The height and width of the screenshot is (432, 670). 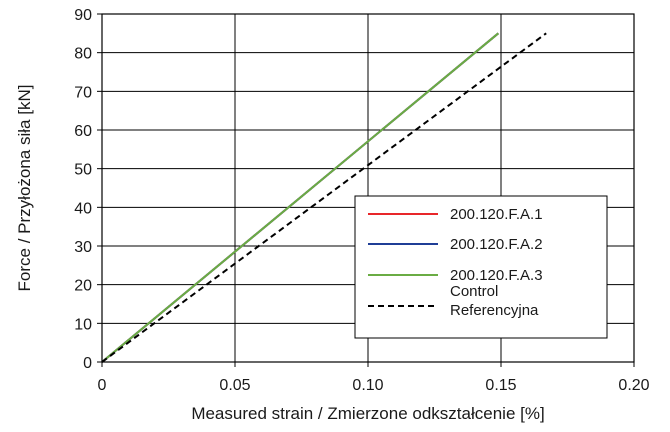 I want to click on y-tick-label: 70, so click(x=83, y=92).